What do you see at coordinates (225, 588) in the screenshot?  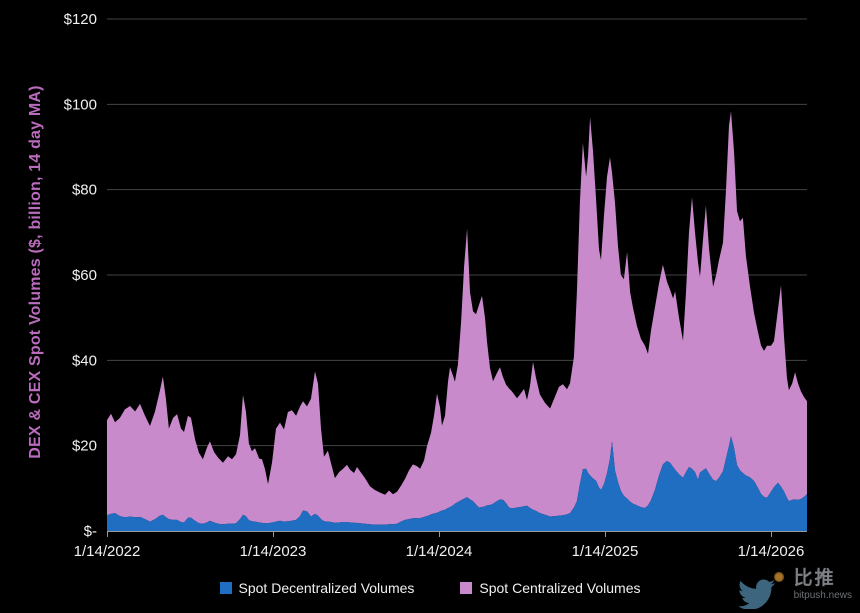 I see `legend-swatch-decentralized-icon` at bounding box center [225, 588].